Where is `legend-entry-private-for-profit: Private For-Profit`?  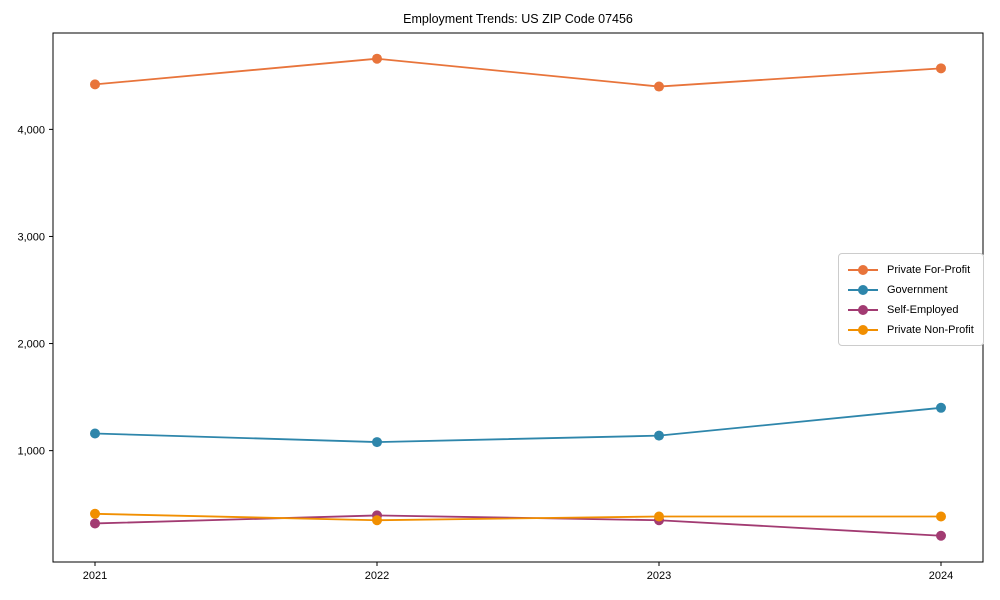
legend-entry-private-for-profit: Private For-Profit is located at coordinates (911, 269).